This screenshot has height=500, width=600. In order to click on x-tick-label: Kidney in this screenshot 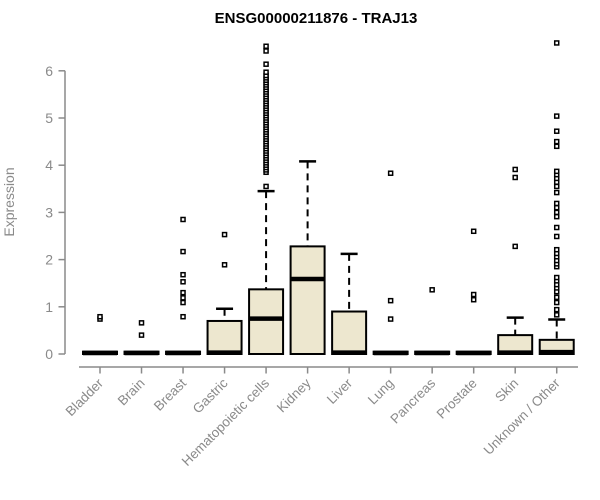, I will do `click(294, 395)`.